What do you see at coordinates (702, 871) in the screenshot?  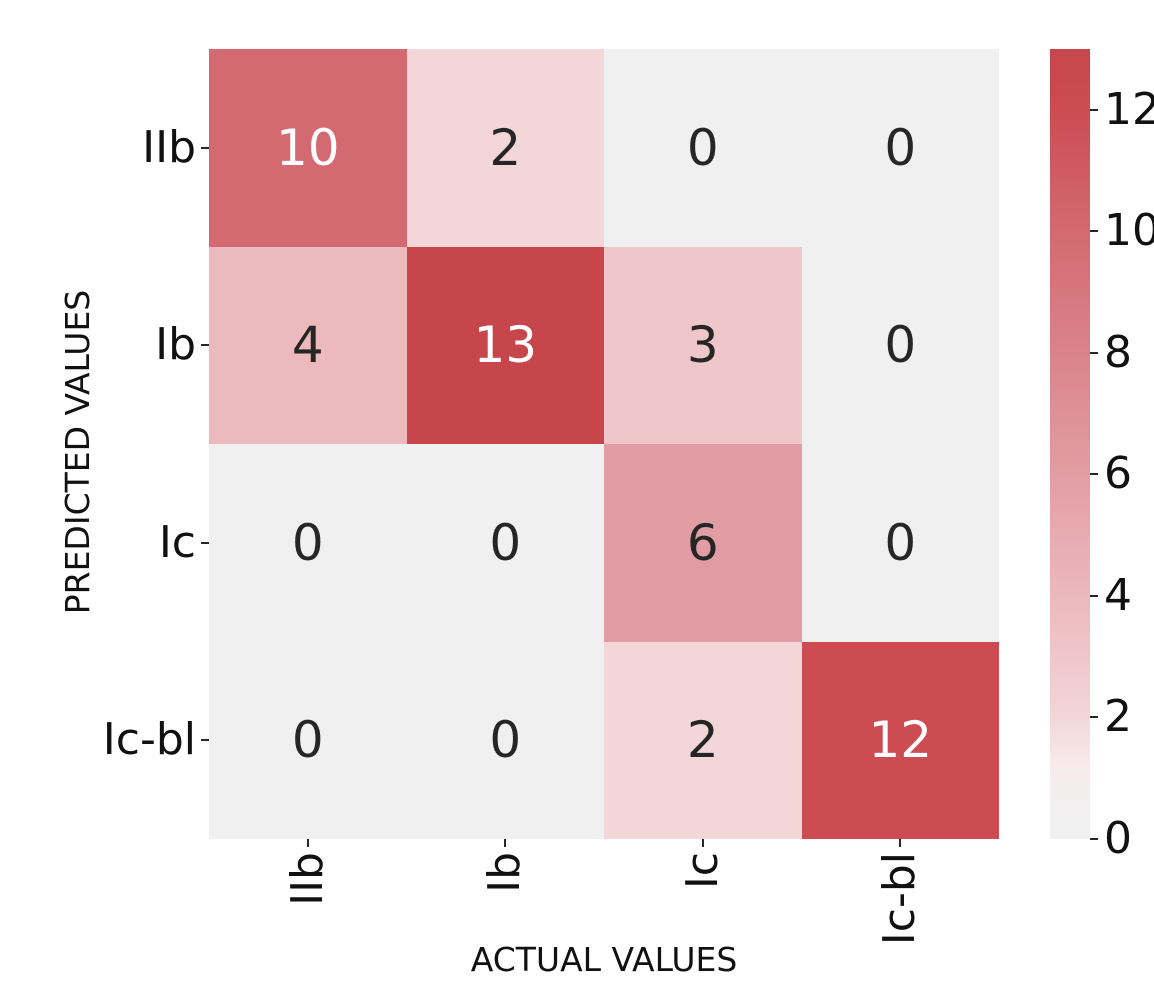 I see `x-tick-label: Ic` at bounding box center [702, 871].